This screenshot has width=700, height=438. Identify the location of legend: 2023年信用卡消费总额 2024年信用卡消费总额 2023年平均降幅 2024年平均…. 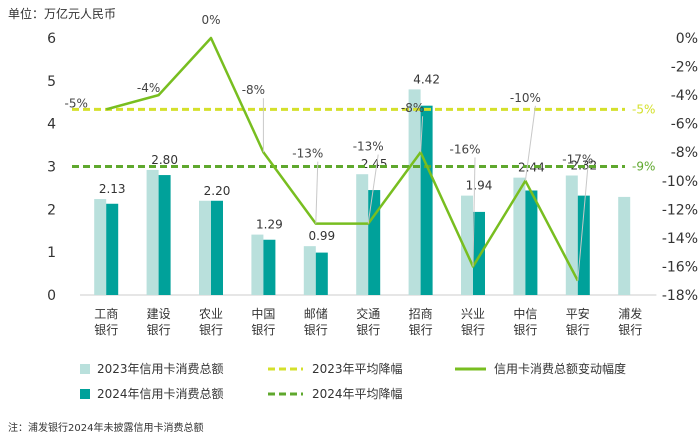
(353, 381).